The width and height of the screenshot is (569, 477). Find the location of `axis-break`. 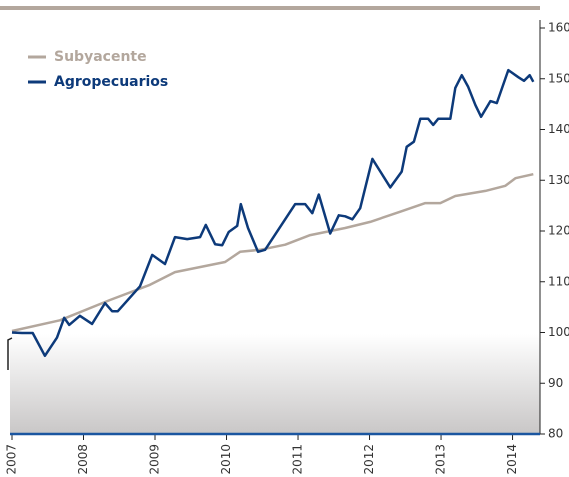

axis-break is located at coordinates (10, 353).